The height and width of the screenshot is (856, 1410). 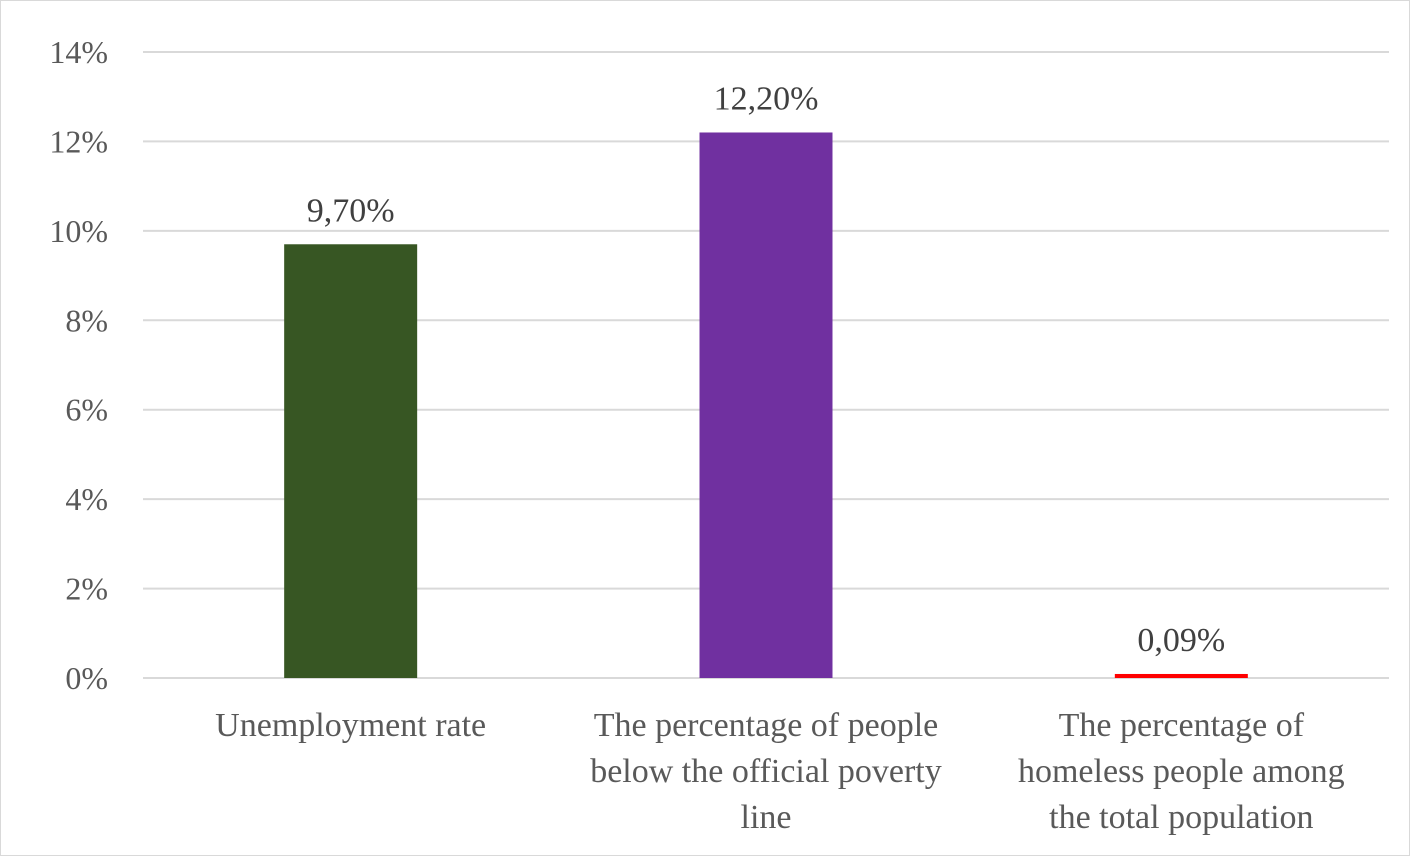 I want to click on category-label: The percentage of people, so click(x=766, y=725).